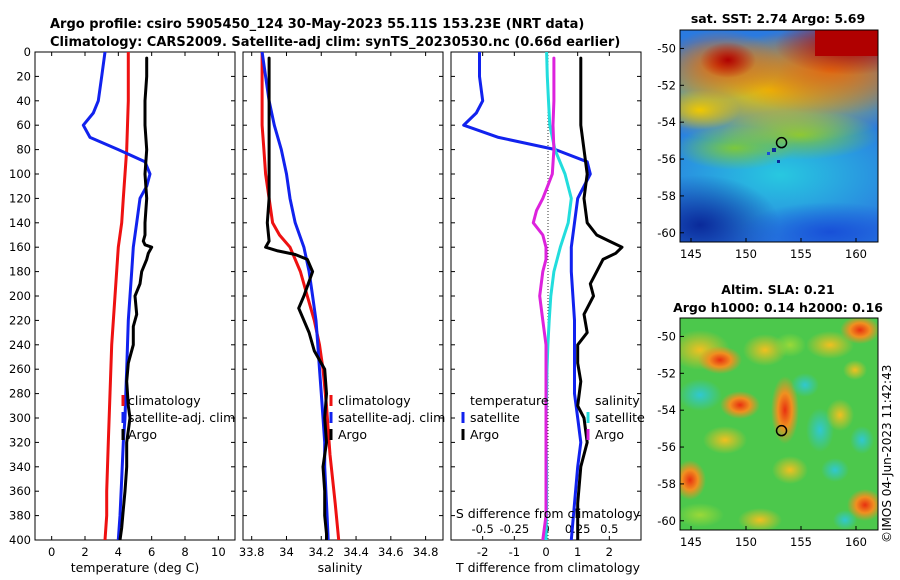 This screenshot has width=900, height=580. What do you see at coordinates (548, 567) in the screenshot?
I see `temperature-diff-xlabel: T difference from climatology` at bounding box center [548, 567].